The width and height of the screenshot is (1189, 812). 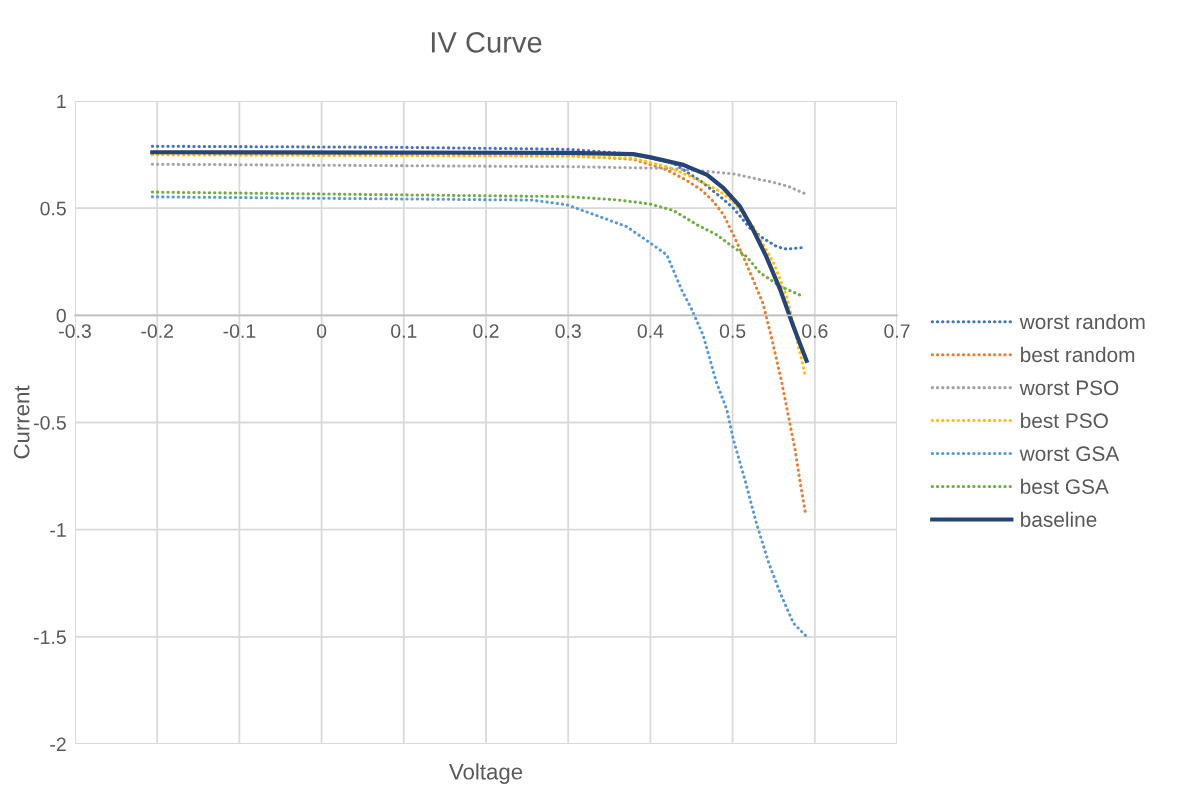 What do you see at coordinates (53, 208) in the screenshot?
I see `y-tick-label: 0.5` at bounding box center [53, 208].